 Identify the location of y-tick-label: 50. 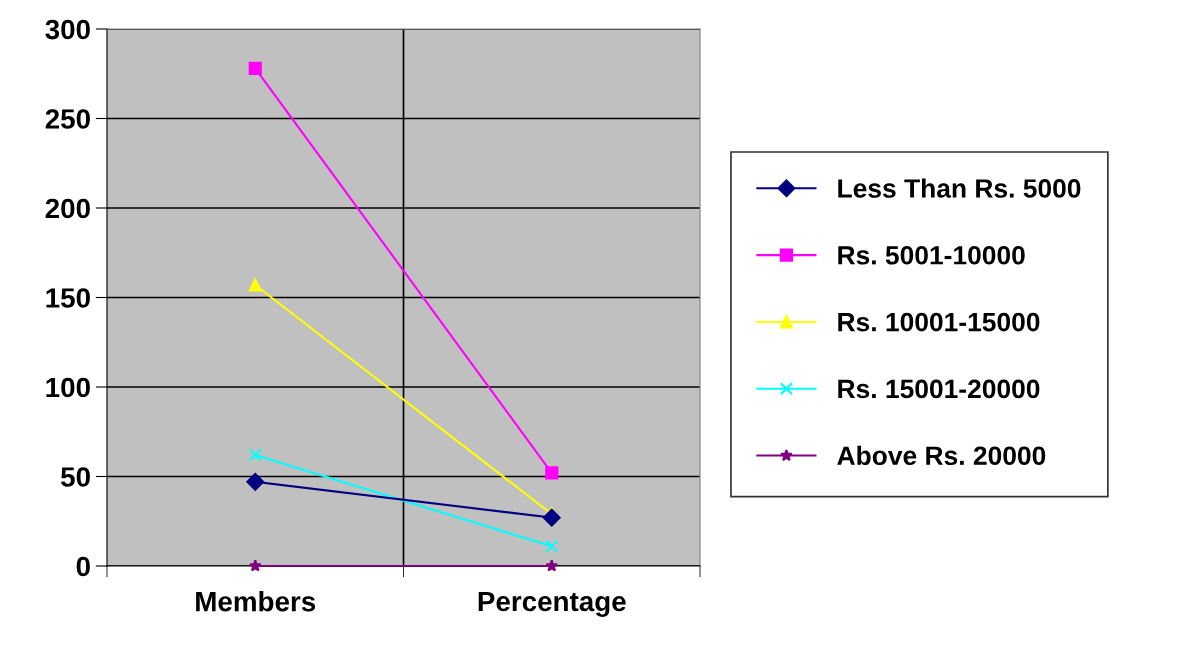
(75, 477).